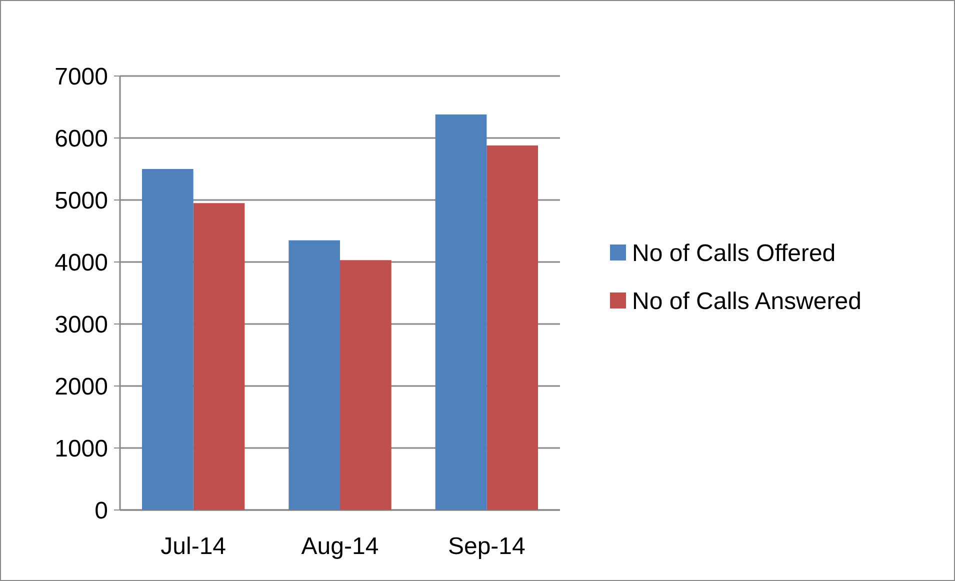 The width and height of the screenshot is (955, 581). What do you see at coordinates (81, 448) in the screenshot?
I see `y-tick-label: 1000` at bounding box center [81, 448].